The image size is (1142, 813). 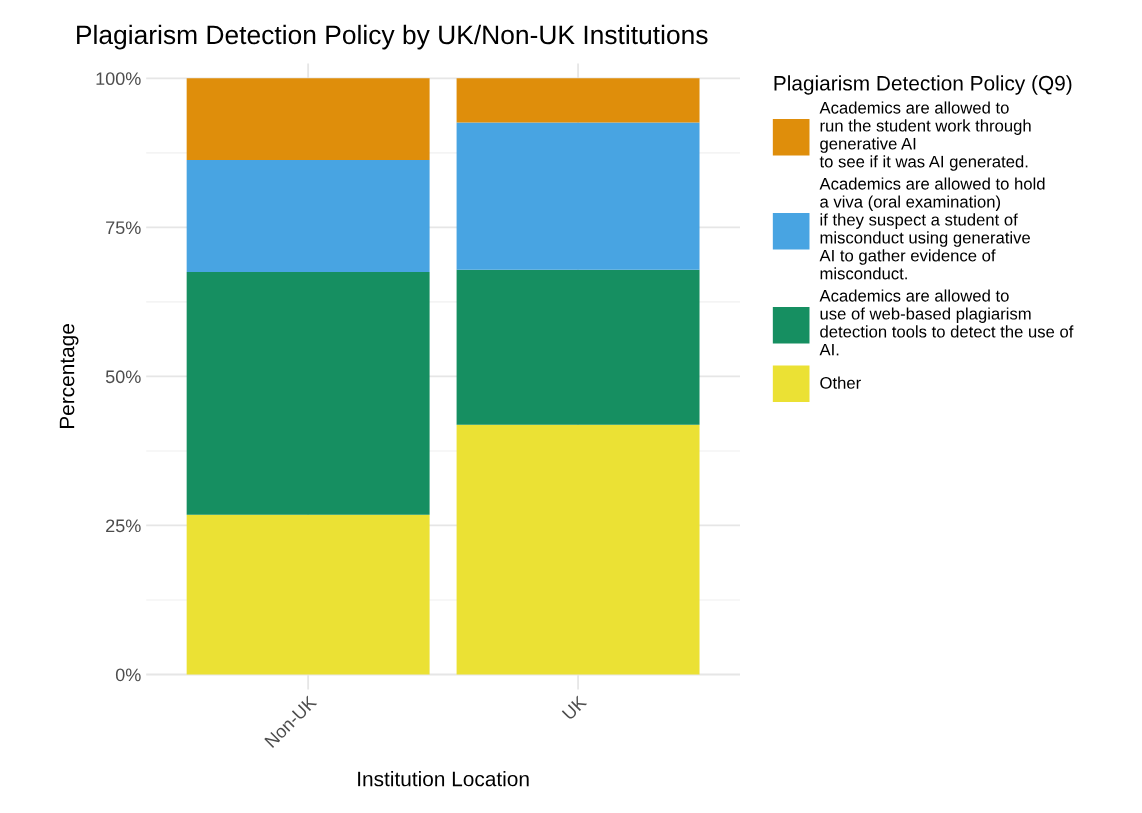 What do you see at coordinates (574, 707) in the screenshot?
I see `x-tick-label: UK` at bounding box center [574, 707].